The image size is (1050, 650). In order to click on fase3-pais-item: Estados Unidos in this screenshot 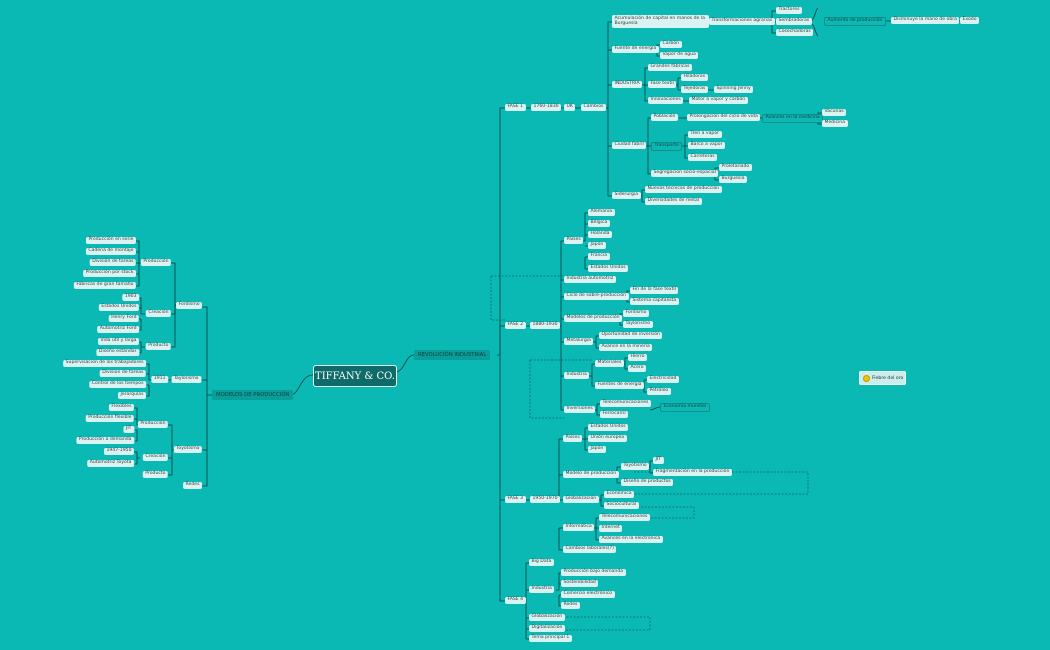, I will do `click(608, 427)`.